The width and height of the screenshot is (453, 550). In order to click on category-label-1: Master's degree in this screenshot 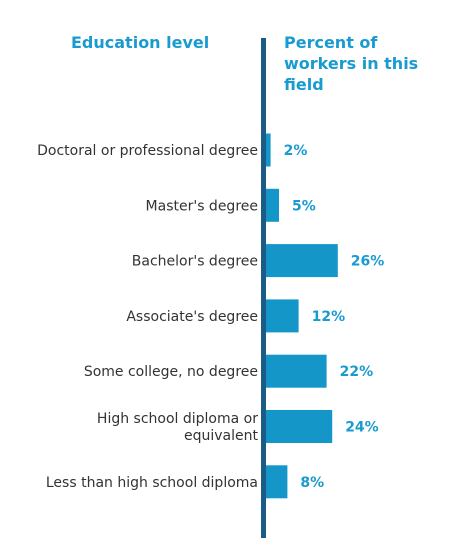, I will do `click(202, 206)`.